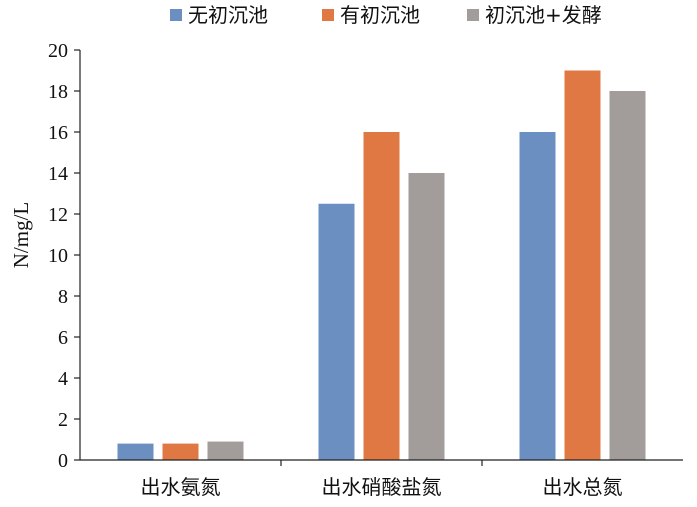 This screenshot has width=697, height=507. I want to click on legend-label: 有初沉池, so click(380, 15).